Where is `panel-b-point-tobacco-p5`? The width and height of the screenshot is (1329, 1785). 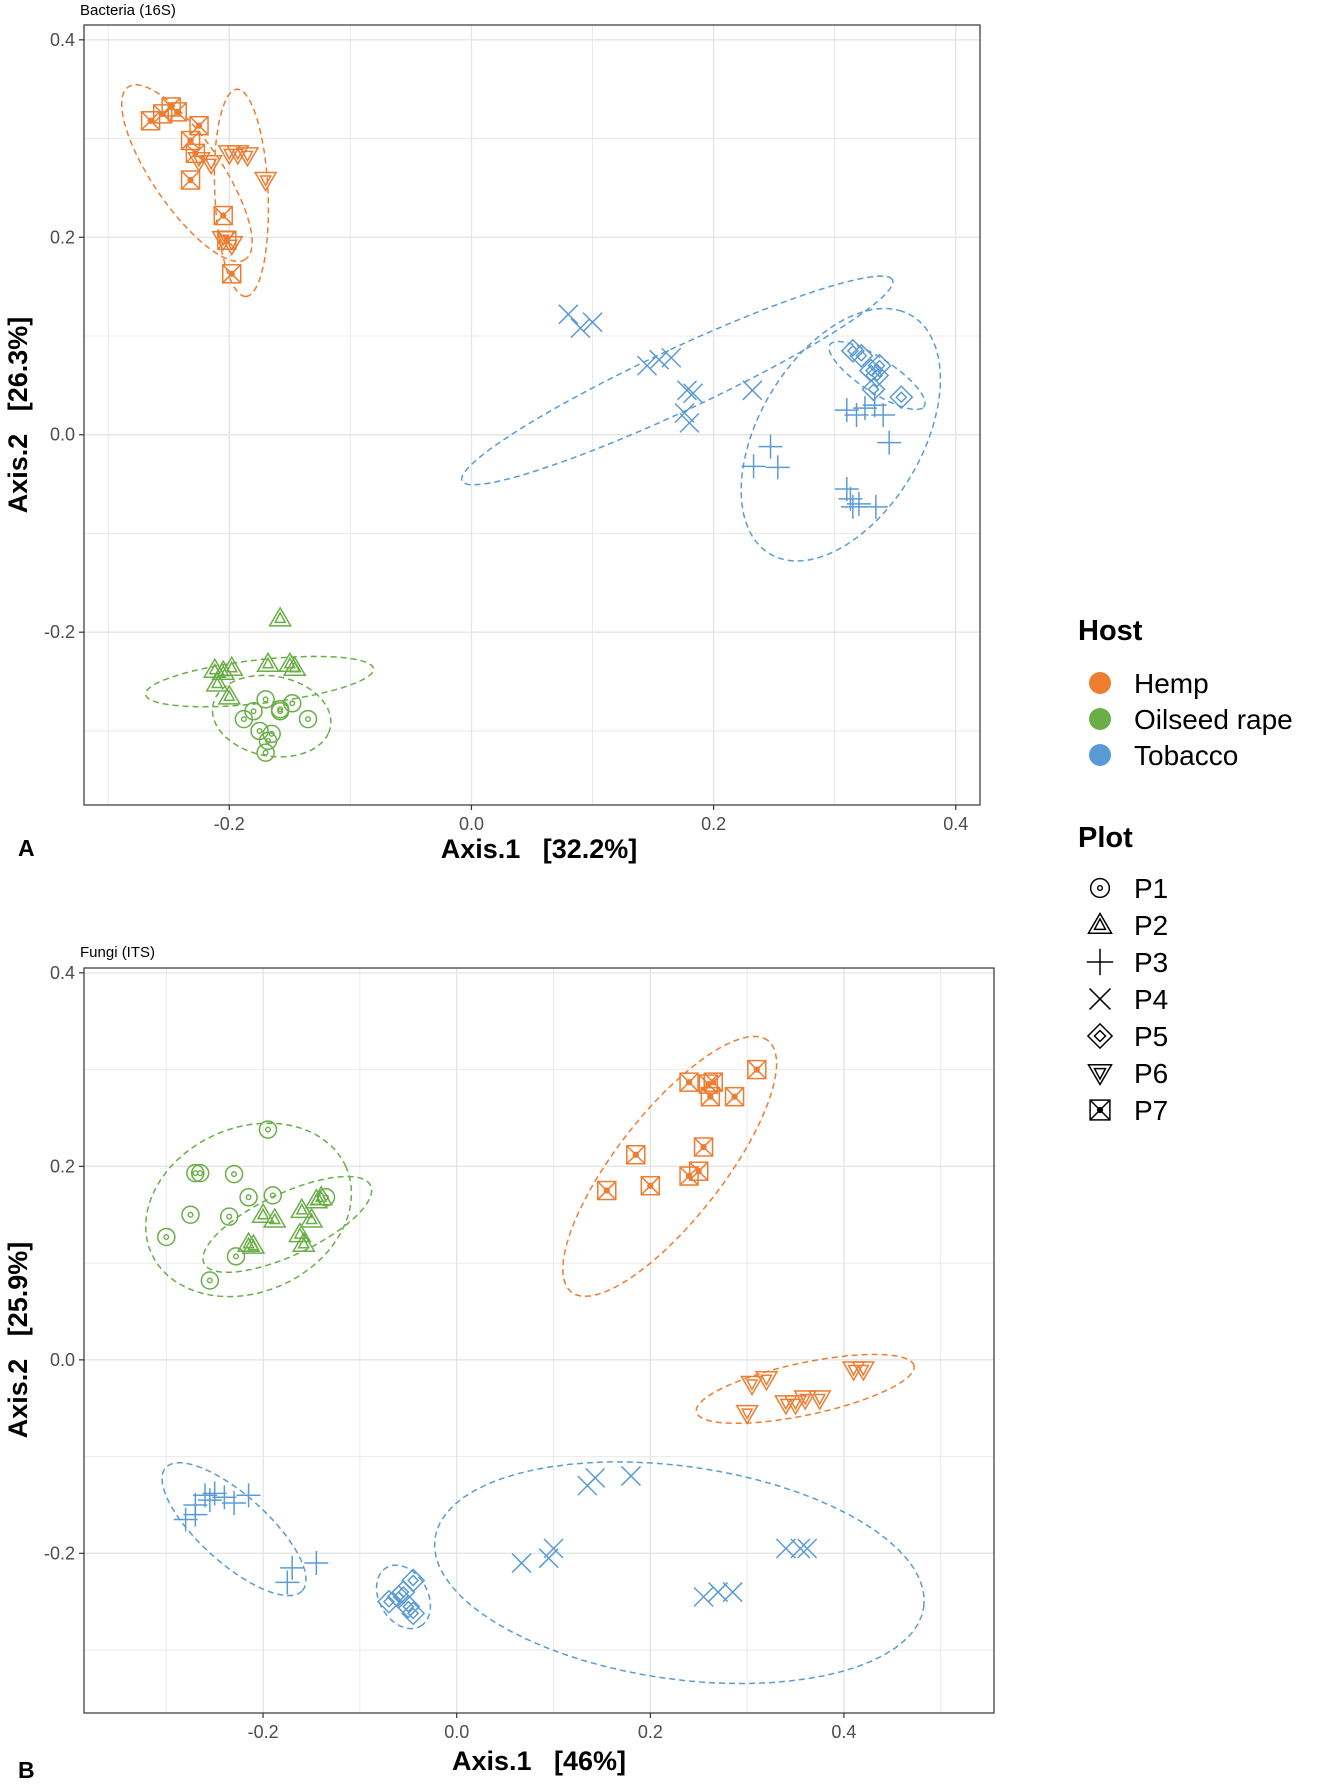
panel-b-point-tobacco-p5 is located at coordinates (413, 1580).